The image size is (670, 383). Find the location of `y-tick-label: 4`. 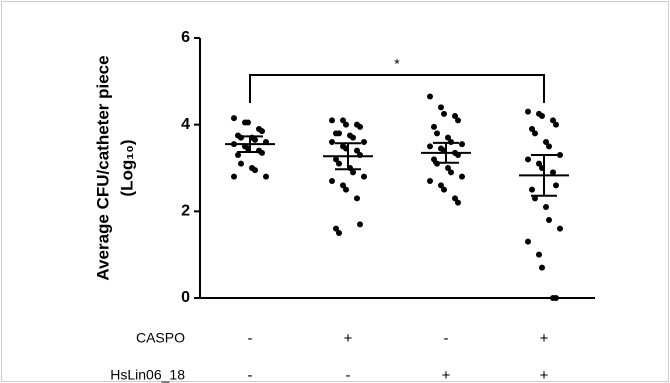

y-tick-label: 4 is located at coordinates (185, 124).